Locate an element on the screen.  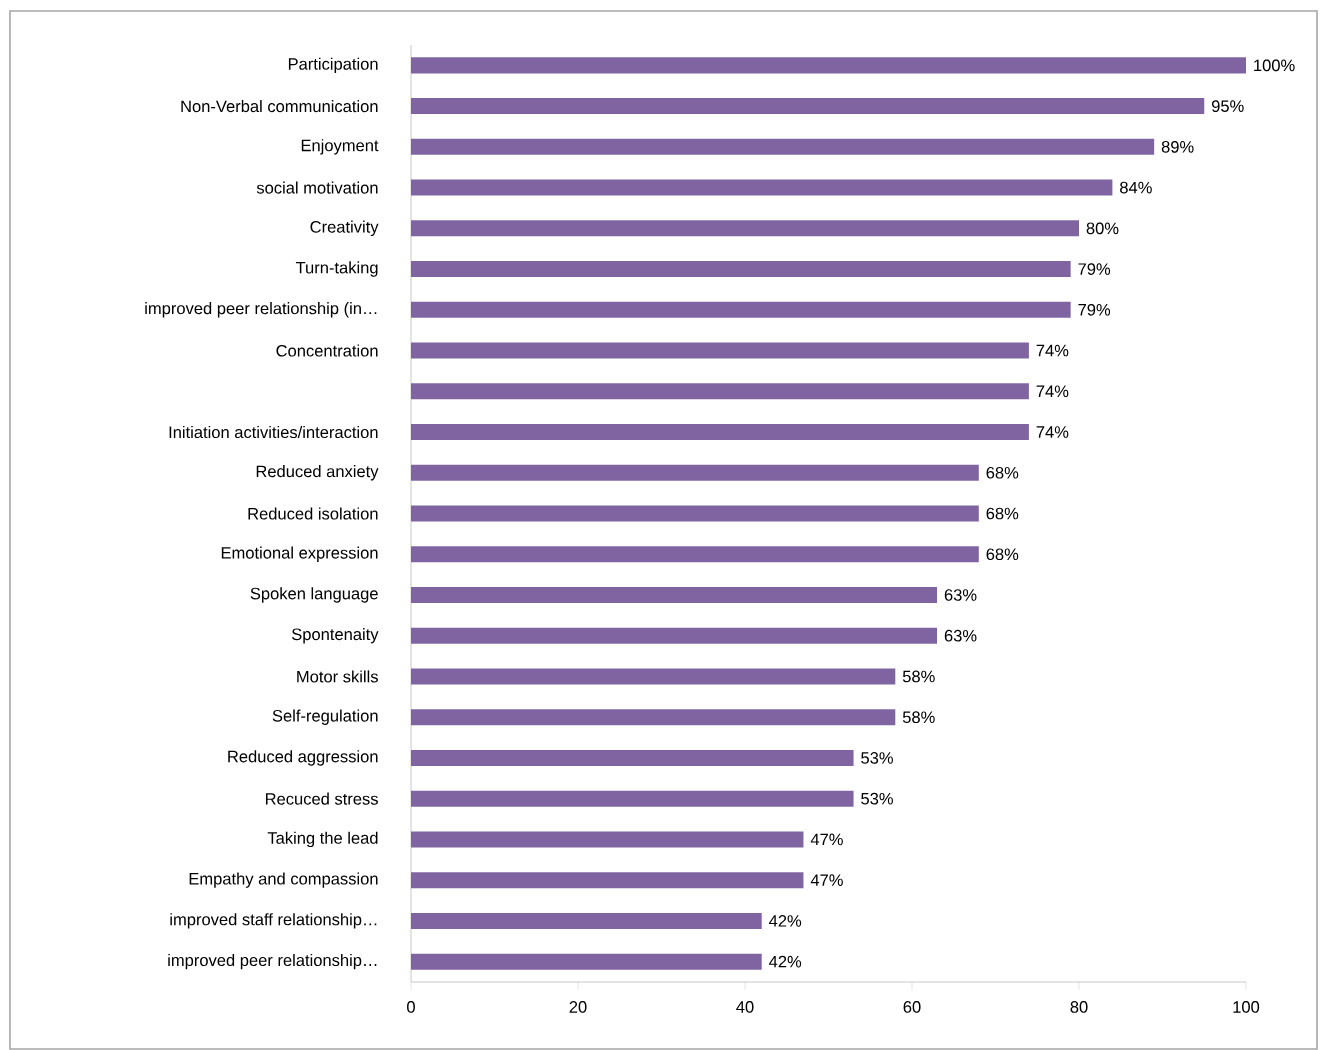
y-tick-label: Reduced isolation is located at coordinates (313, 513).